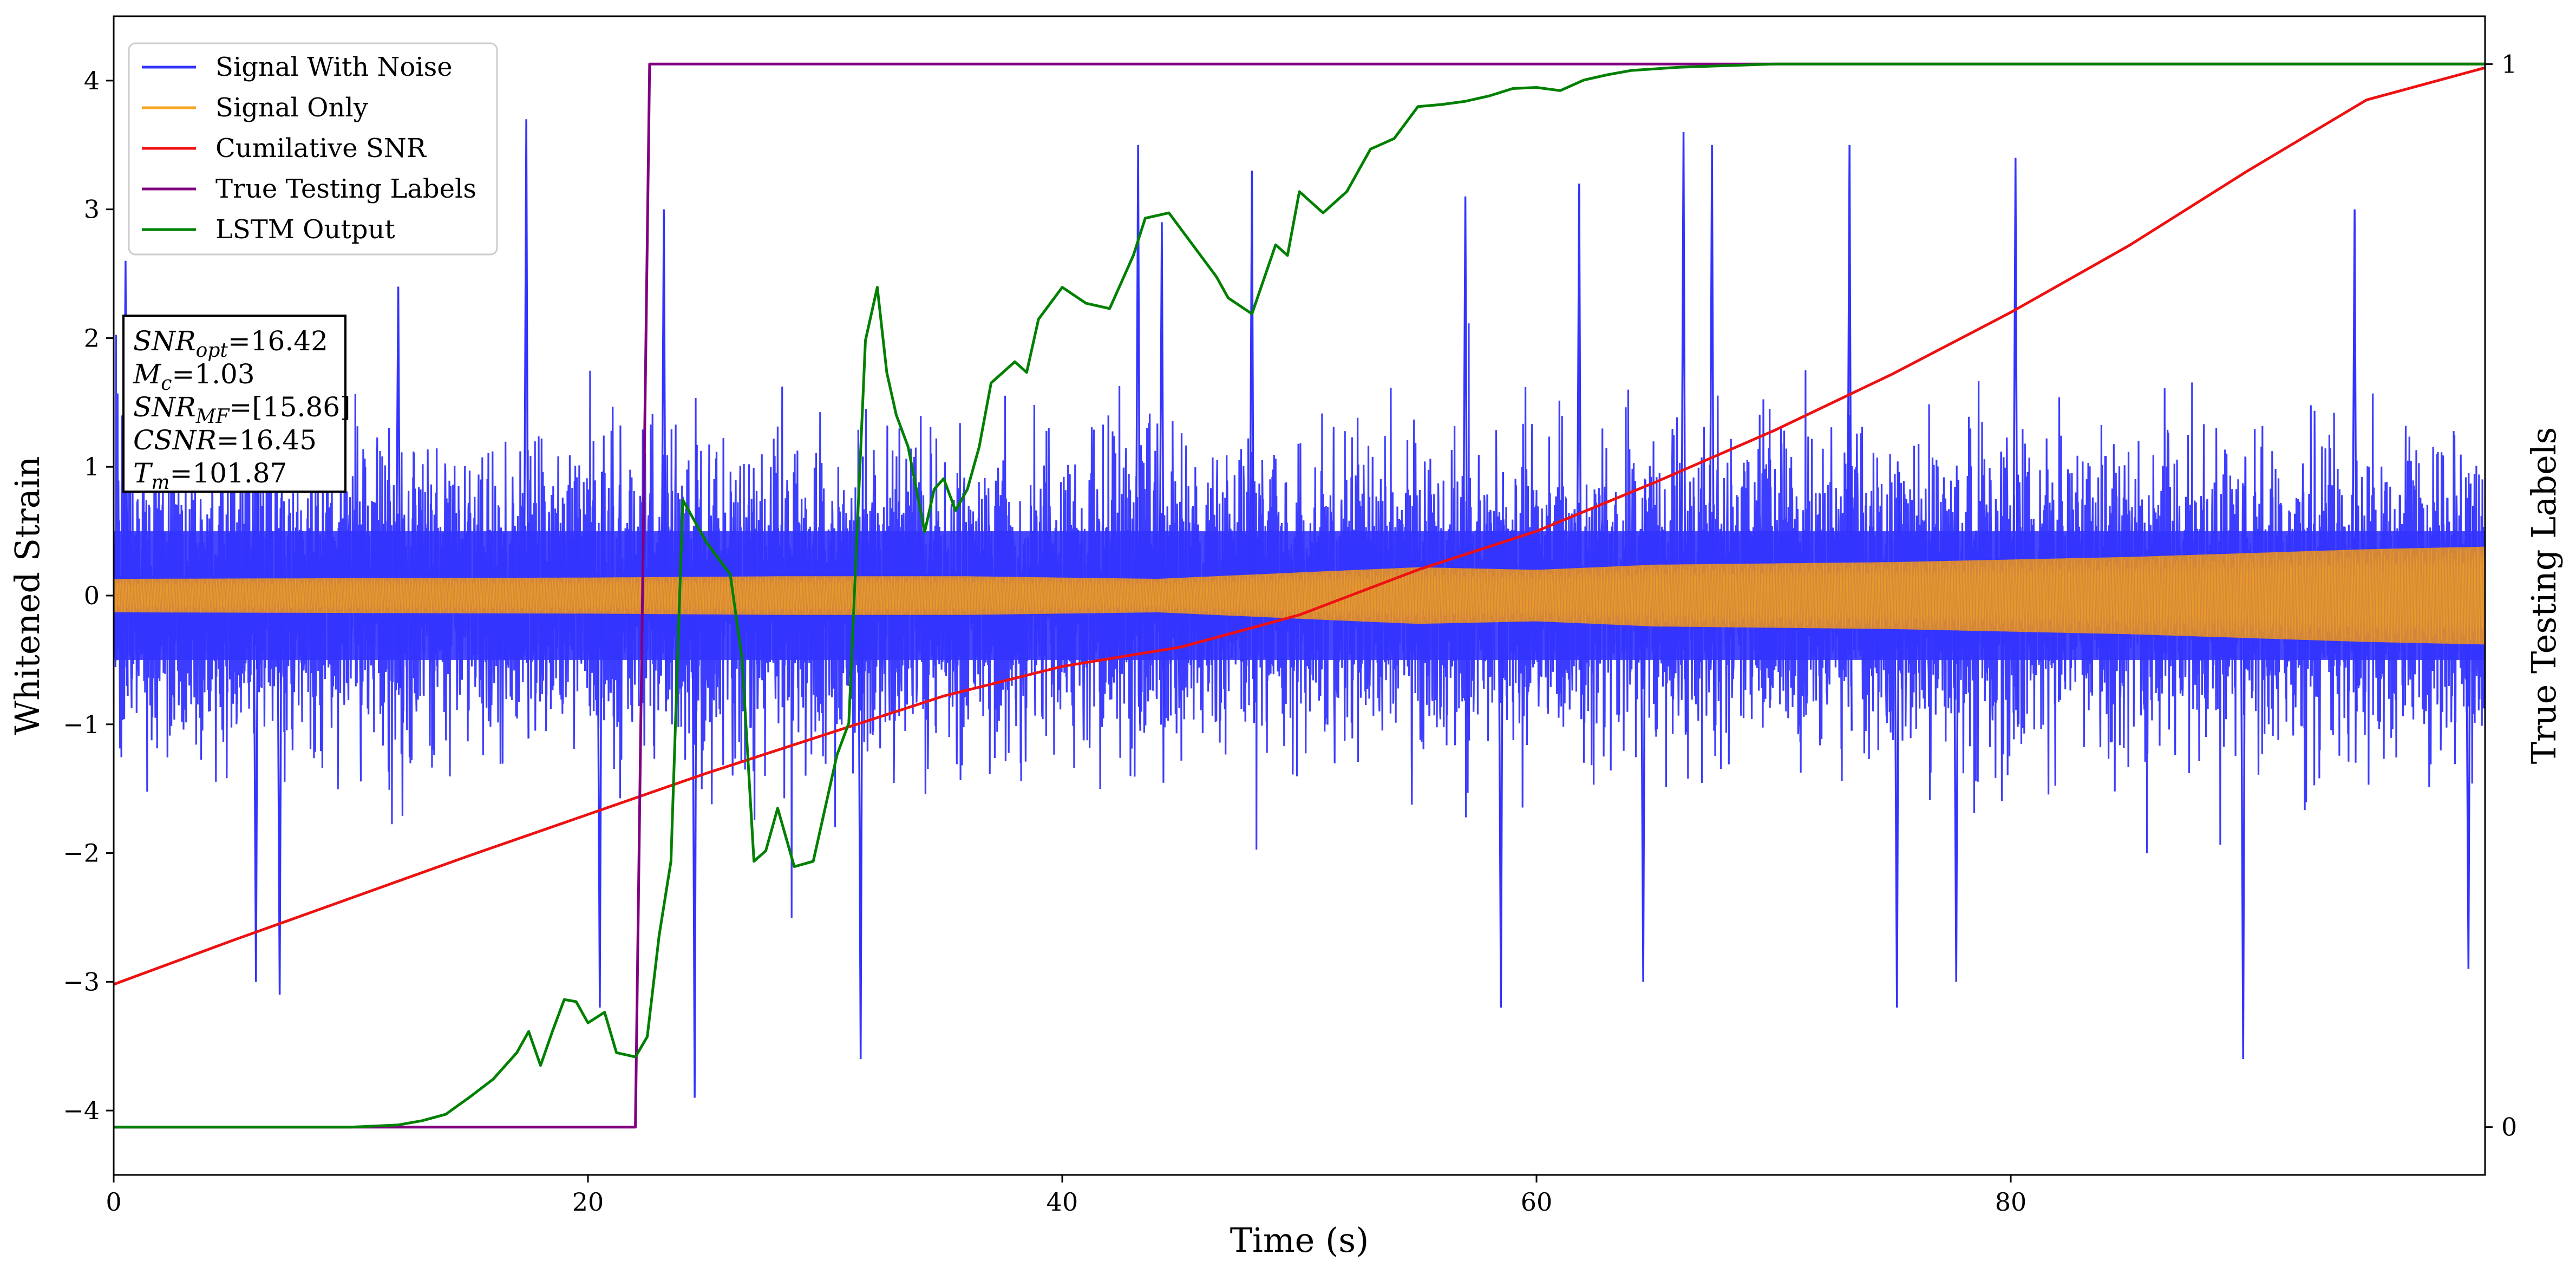 The height and width of the screenshot is (1274, 2576). What do you see at coordinates (213, 374) in the screenshot?
I see `info-value: =1.03` at bounding box center [213, 374].